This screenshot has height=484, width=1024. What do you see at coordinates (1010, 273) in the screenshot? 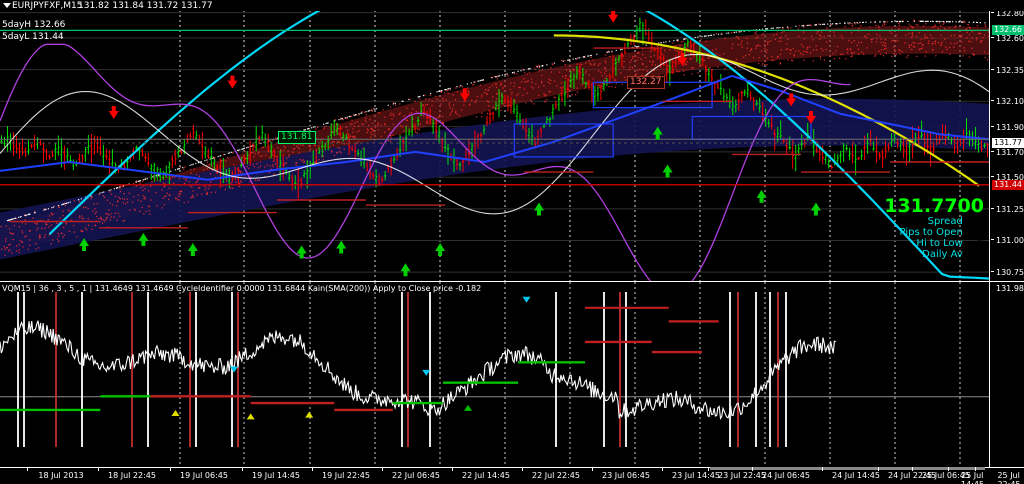
I see `price-tick-label: 130.75` at bounding box center [1010, 273].